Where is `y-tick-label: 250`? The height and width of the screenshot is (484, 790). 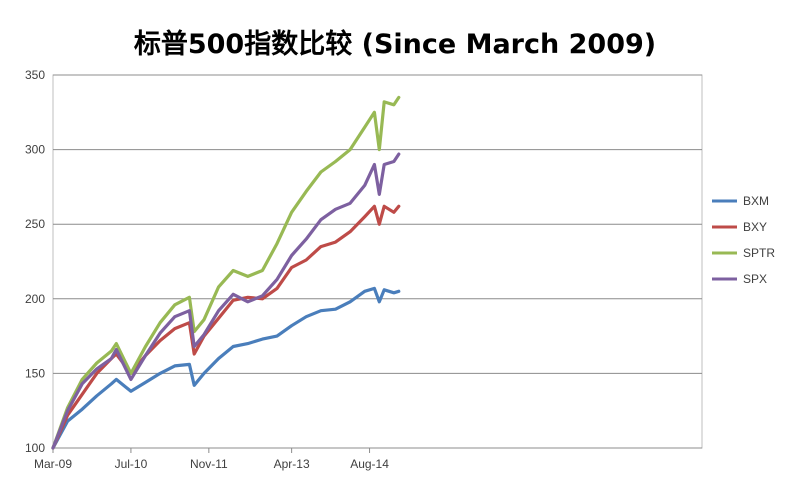 y-tick-label: 250 is located at coordinates (35, 224).